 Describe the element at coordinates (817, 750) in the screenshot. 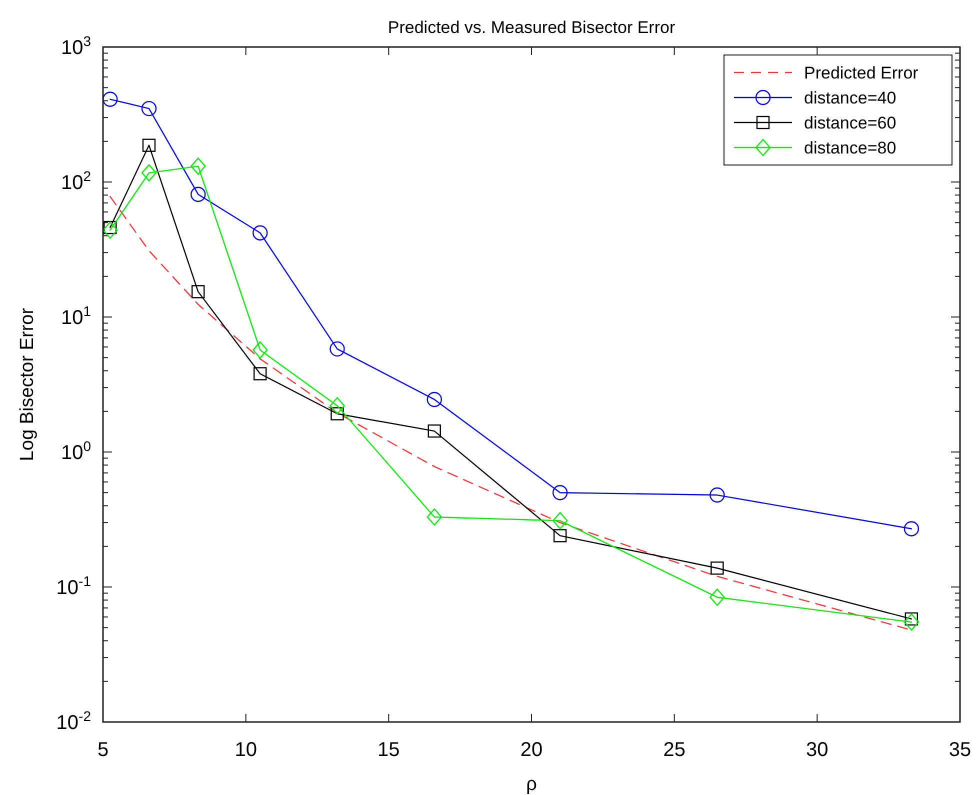

I see `x-tick-label: 30` at that location.